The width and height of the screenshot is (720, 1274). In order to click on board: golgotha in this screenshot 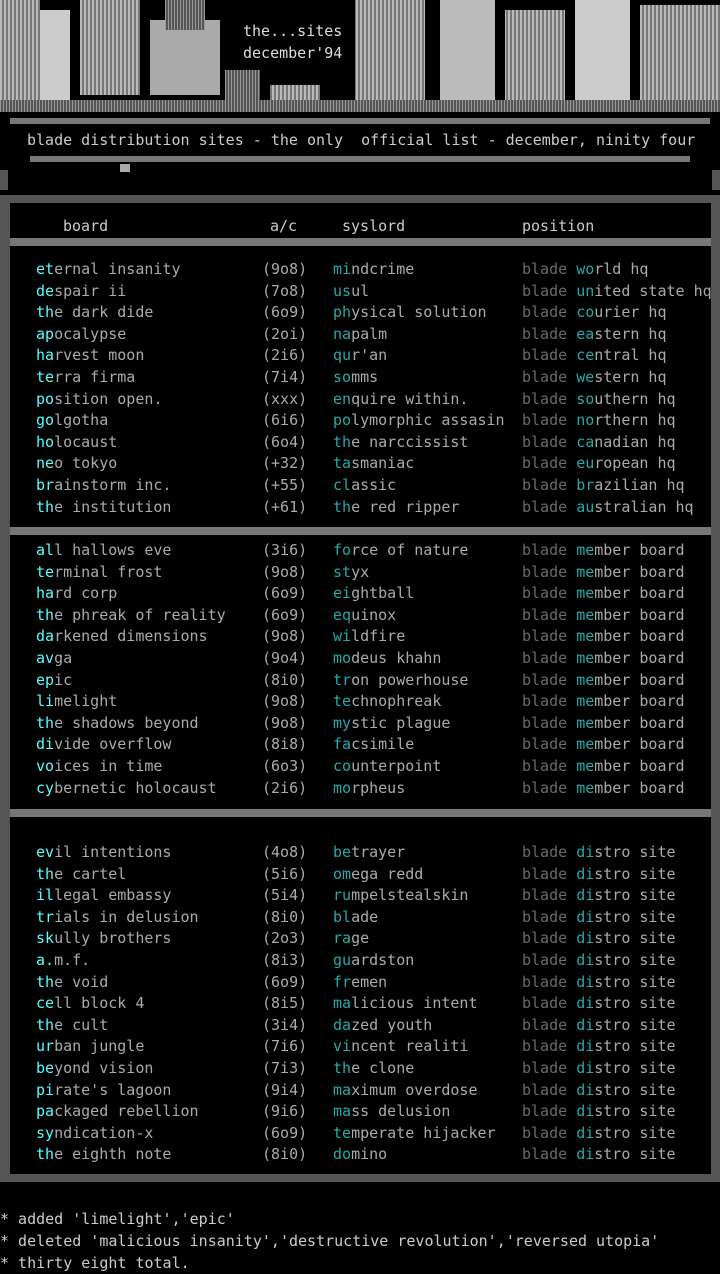, I will do `click(72, 420)`.